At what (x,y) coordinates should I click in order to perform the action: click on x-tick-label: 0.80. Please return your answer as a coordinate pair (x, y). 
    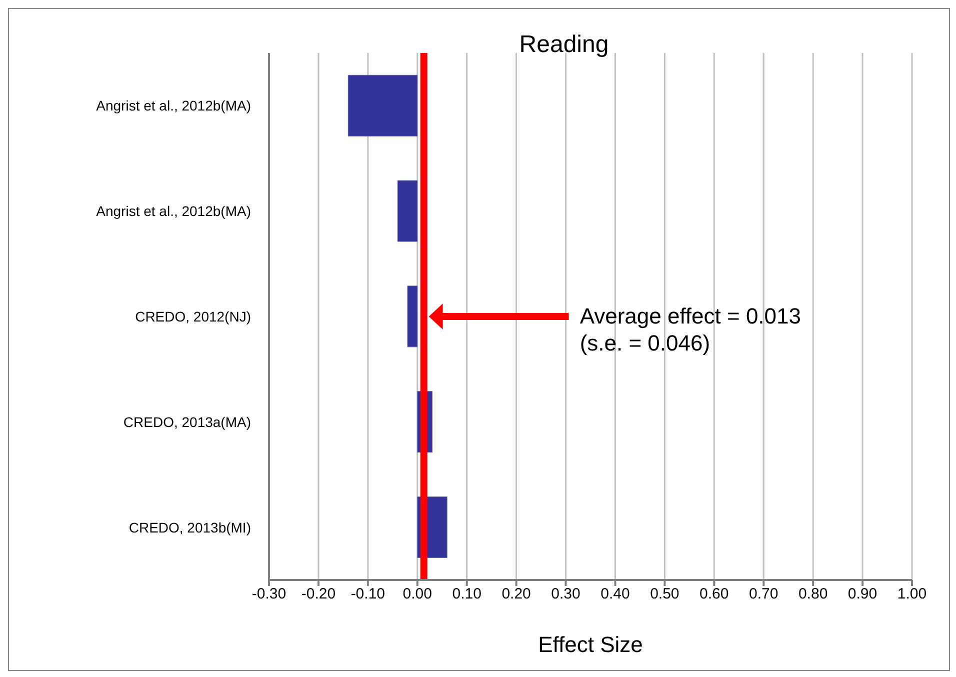
    Looking at the image, I should click on (813, 594).